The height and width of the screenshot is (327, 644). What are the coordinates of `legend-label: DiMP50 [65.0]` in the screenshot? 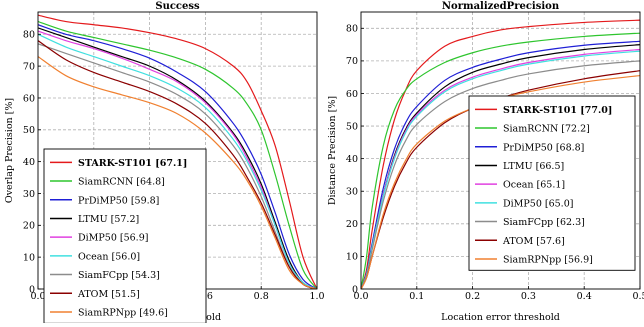 It's located at (538, 203).